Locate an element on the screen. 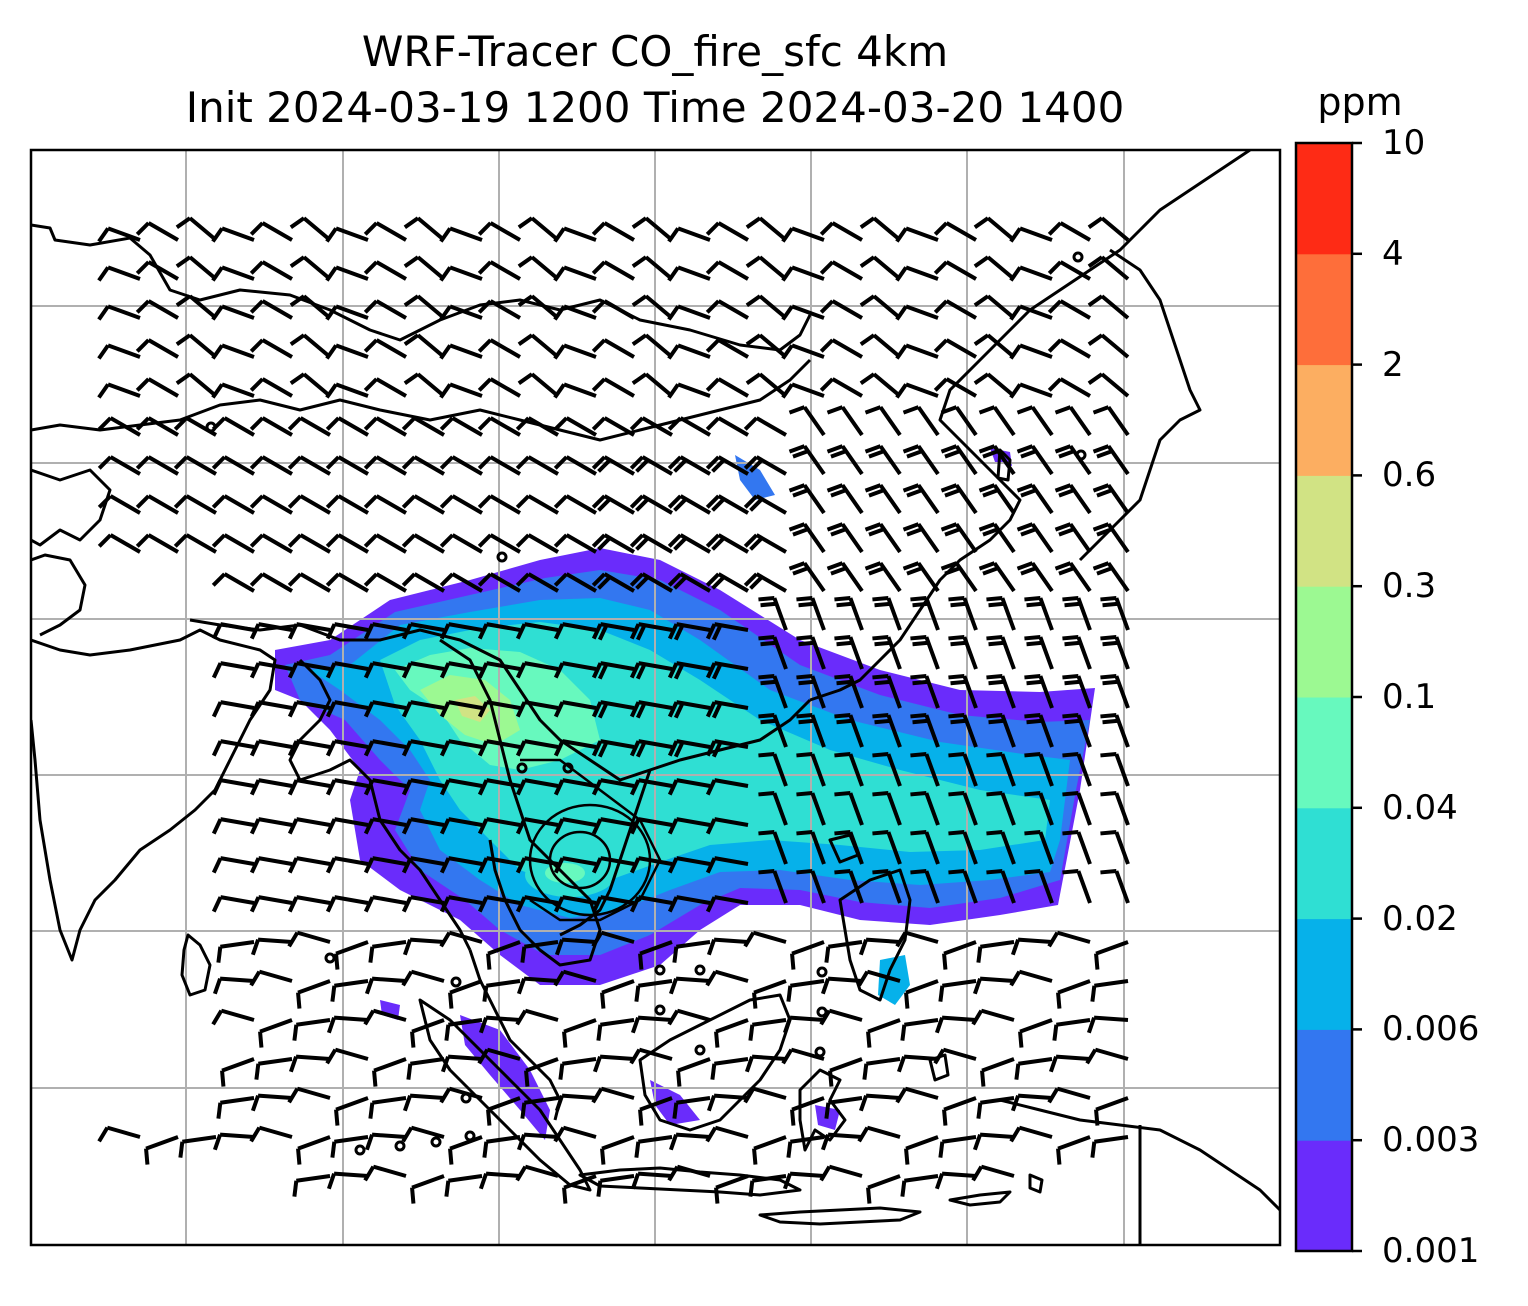 The image size is (1528, 1306). colorbar-tick-label: 0.1 is located at coordinates (1409, 697).